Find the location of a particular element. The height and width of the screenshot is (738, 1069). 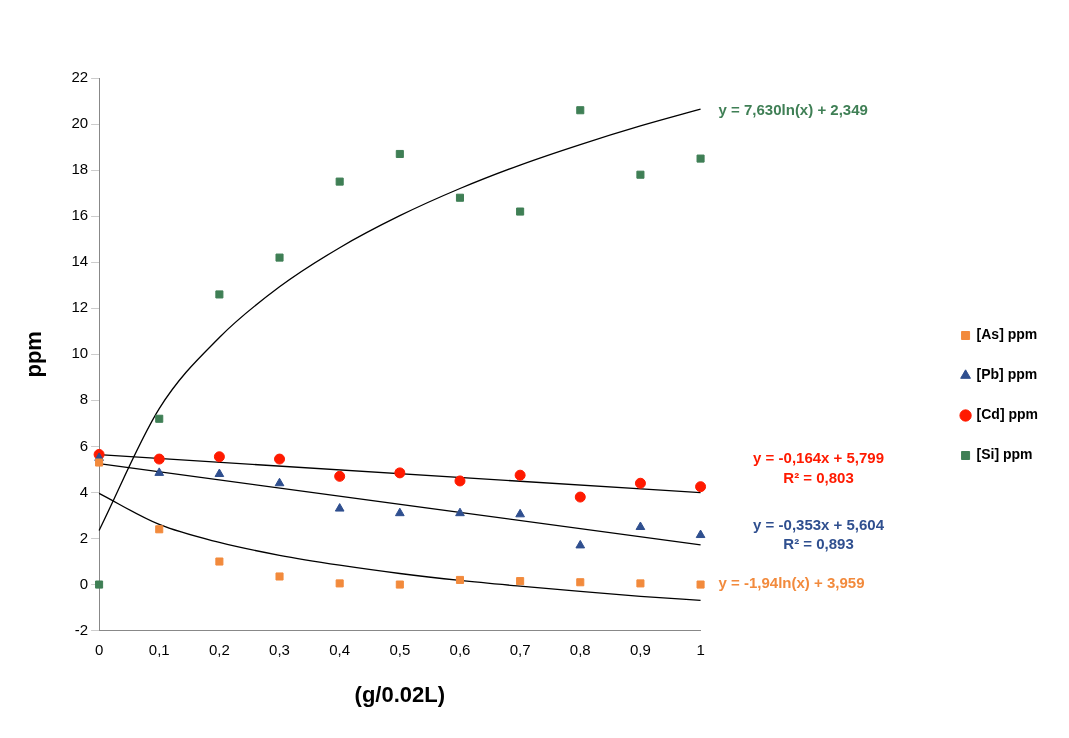

legend-label: [Si] ppm is located at coordinates (1004, 454).